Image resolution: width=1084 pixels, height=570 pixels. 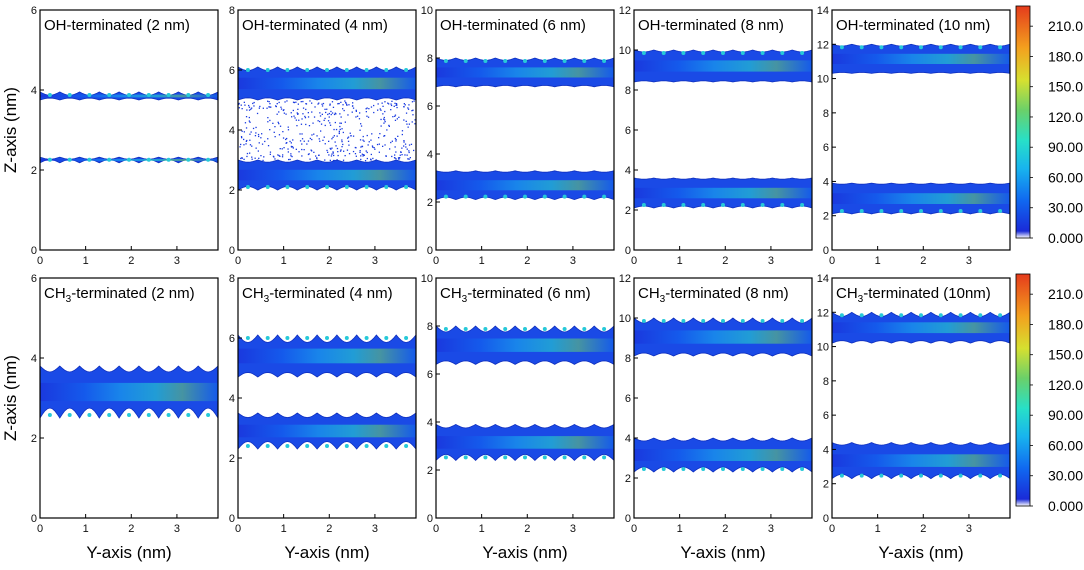 I want to click on x-tick-label: 1, so click(x=482, y=529).